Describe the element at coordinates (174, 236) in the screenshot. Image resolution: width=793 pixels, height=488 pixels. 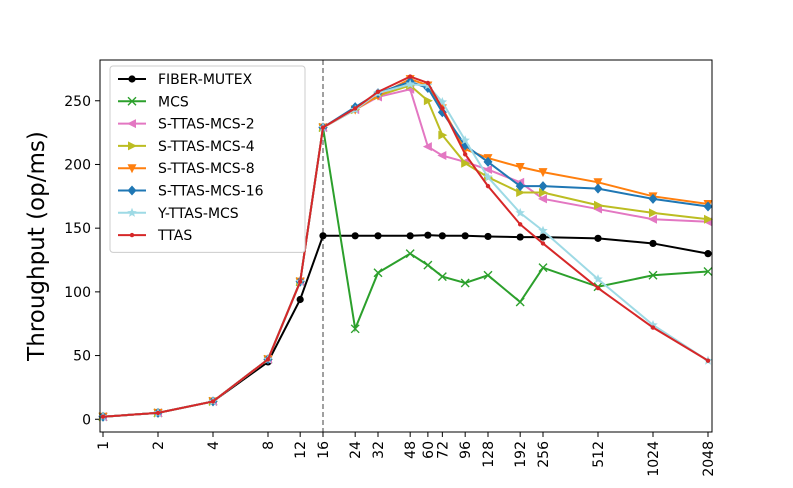
I see `legend-label: TTAS` at that location.